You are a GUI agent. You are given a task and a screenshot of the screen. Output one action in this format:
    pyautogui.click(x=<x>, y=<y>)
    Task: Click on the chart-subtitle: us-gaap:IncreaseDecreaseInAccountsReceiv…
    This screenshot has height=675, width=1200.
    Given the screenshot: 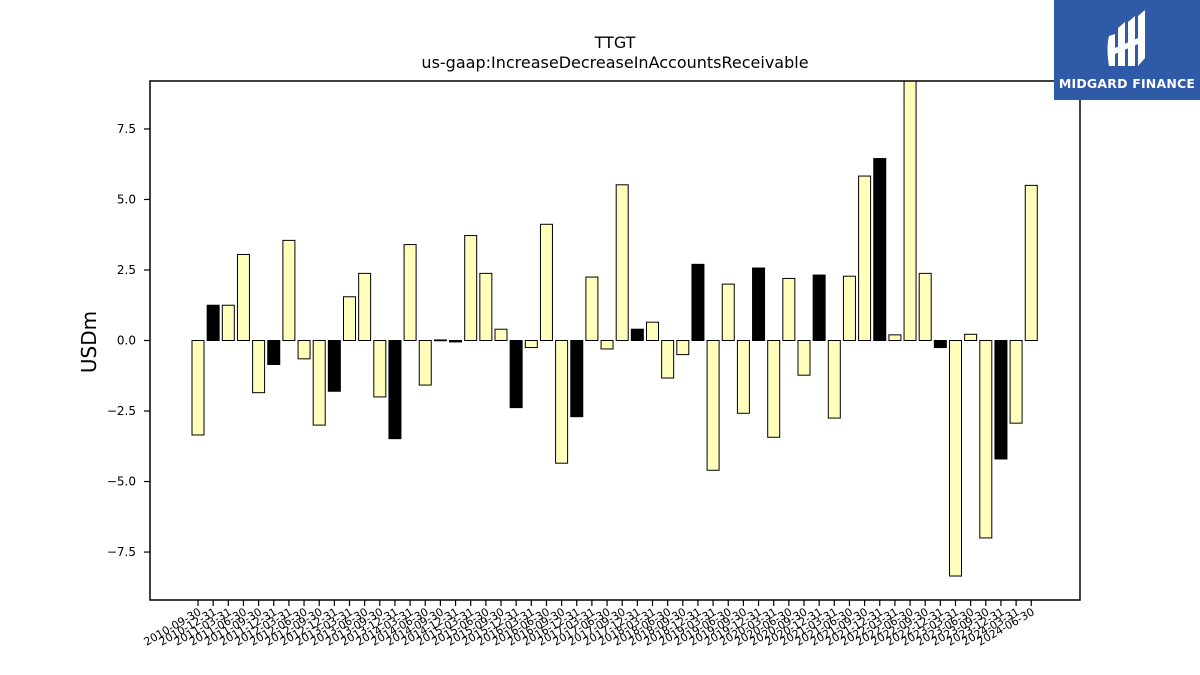 What is the action you would take?
    pyautogui.click(x=614, y=62)
    